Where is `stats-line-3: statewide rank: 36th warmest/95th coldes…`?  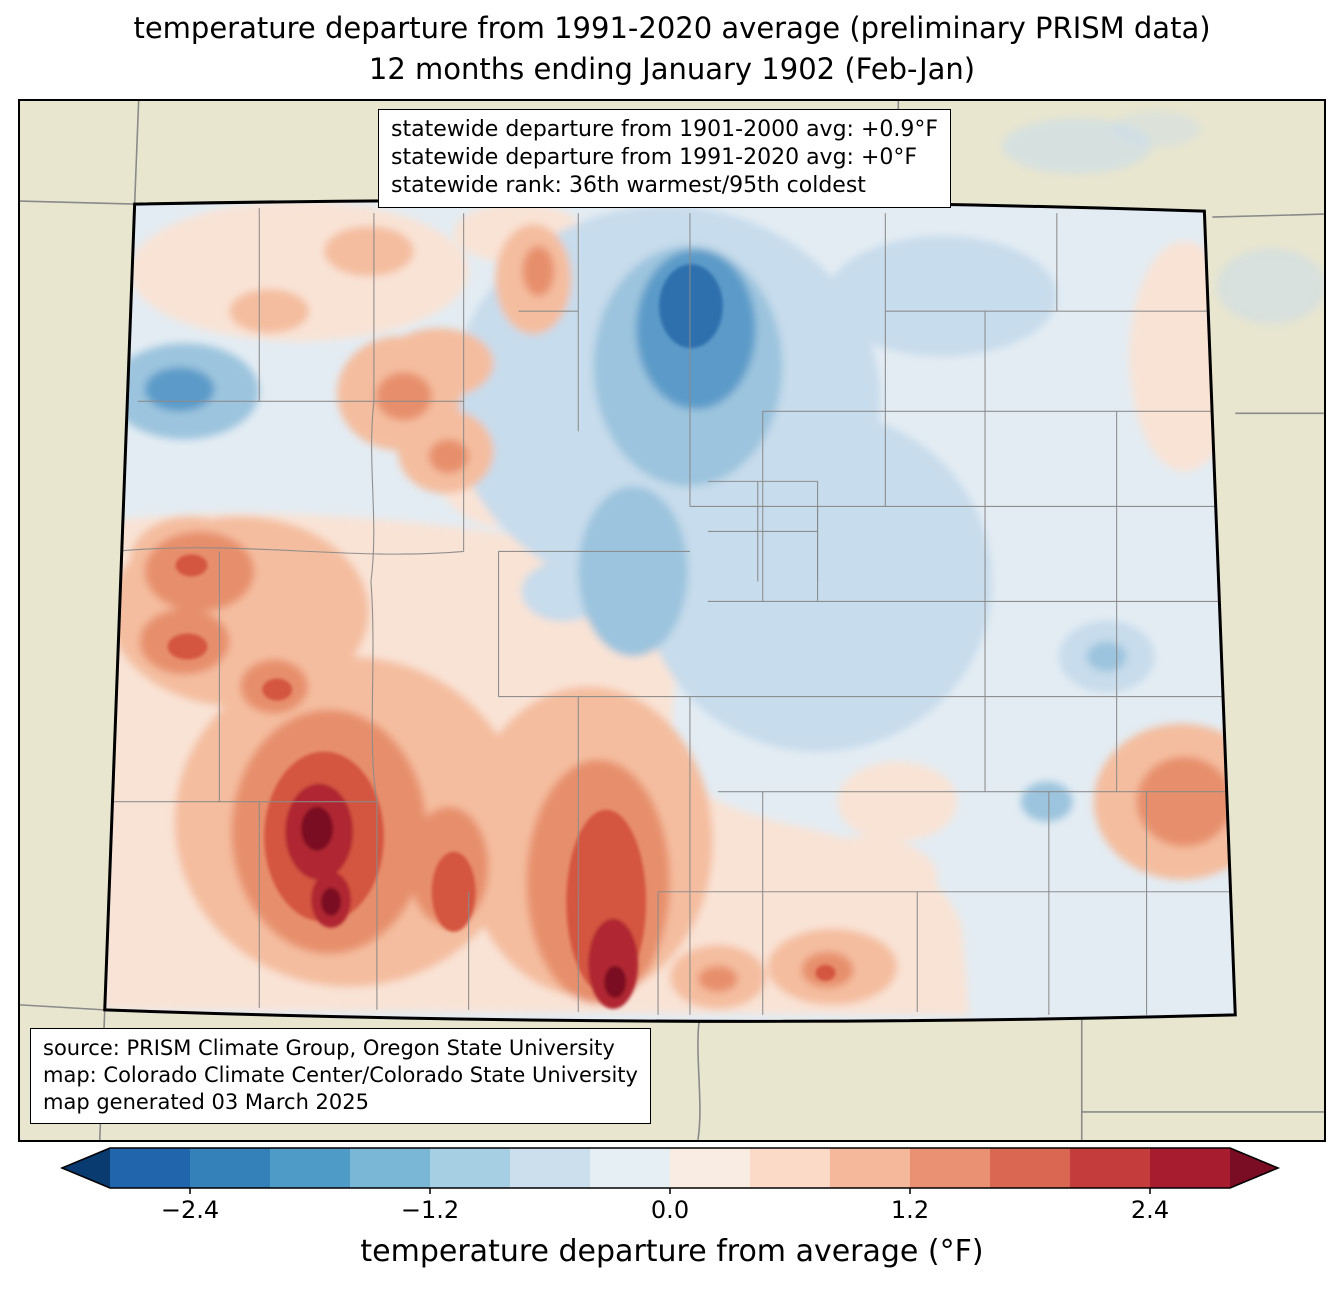
stats-line-3: statewide rank: 36th warmest/95th coldes… is located at coordinates (628, 186).